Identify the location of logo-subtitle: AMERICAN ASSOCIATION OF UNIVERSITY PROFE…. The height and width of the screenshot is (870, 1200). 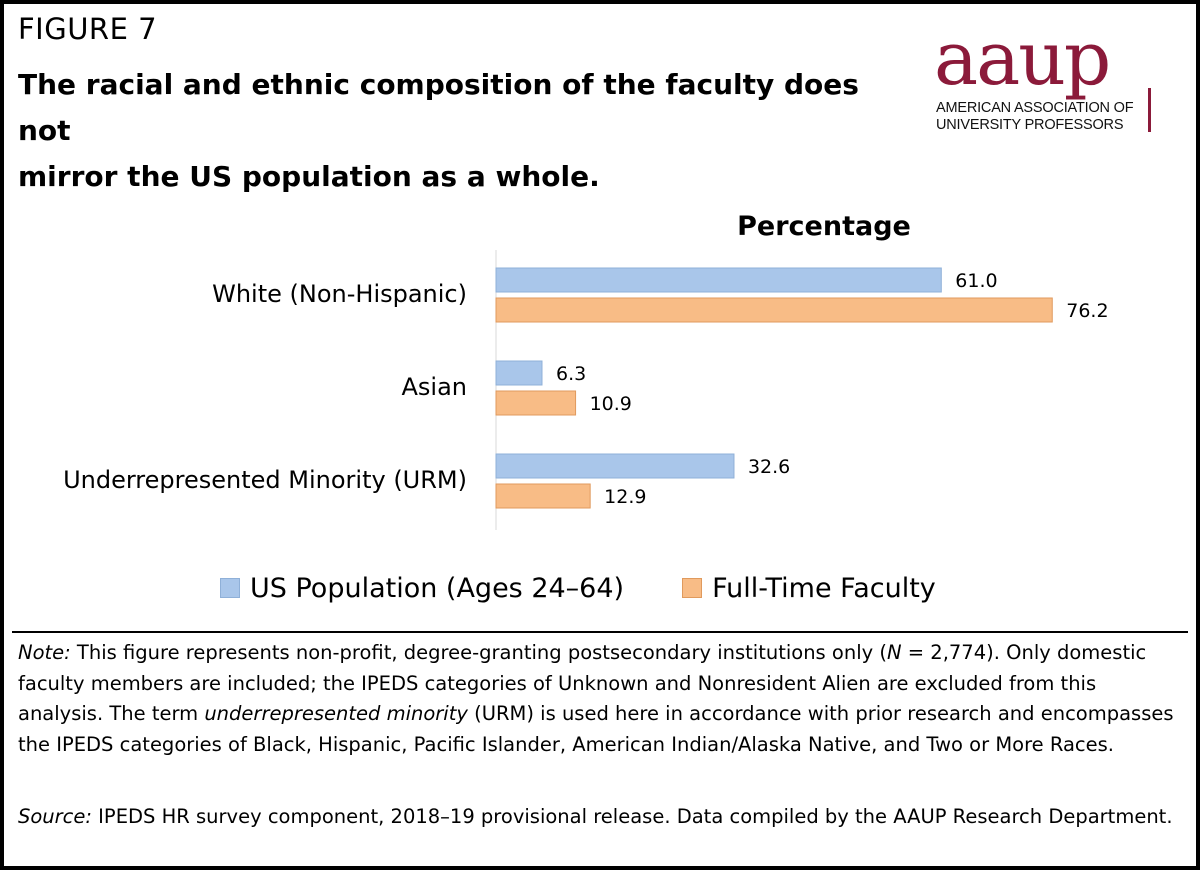
(1035, 117).